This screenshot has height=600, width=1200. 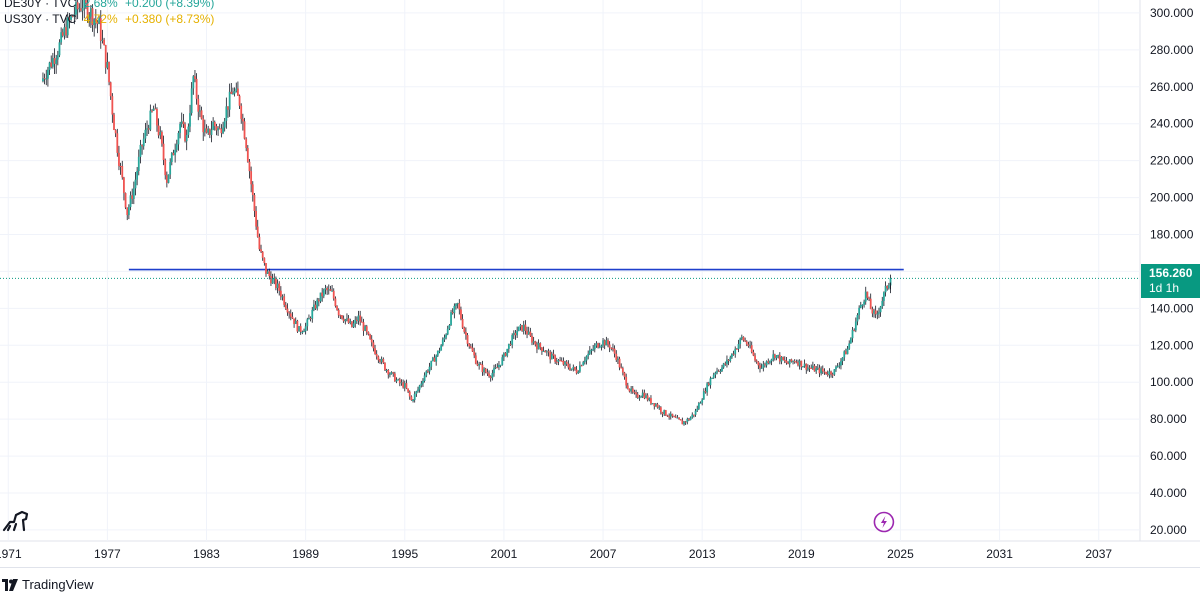 I want to click on x-tick-label: 1977, so click(x=107, y=554).